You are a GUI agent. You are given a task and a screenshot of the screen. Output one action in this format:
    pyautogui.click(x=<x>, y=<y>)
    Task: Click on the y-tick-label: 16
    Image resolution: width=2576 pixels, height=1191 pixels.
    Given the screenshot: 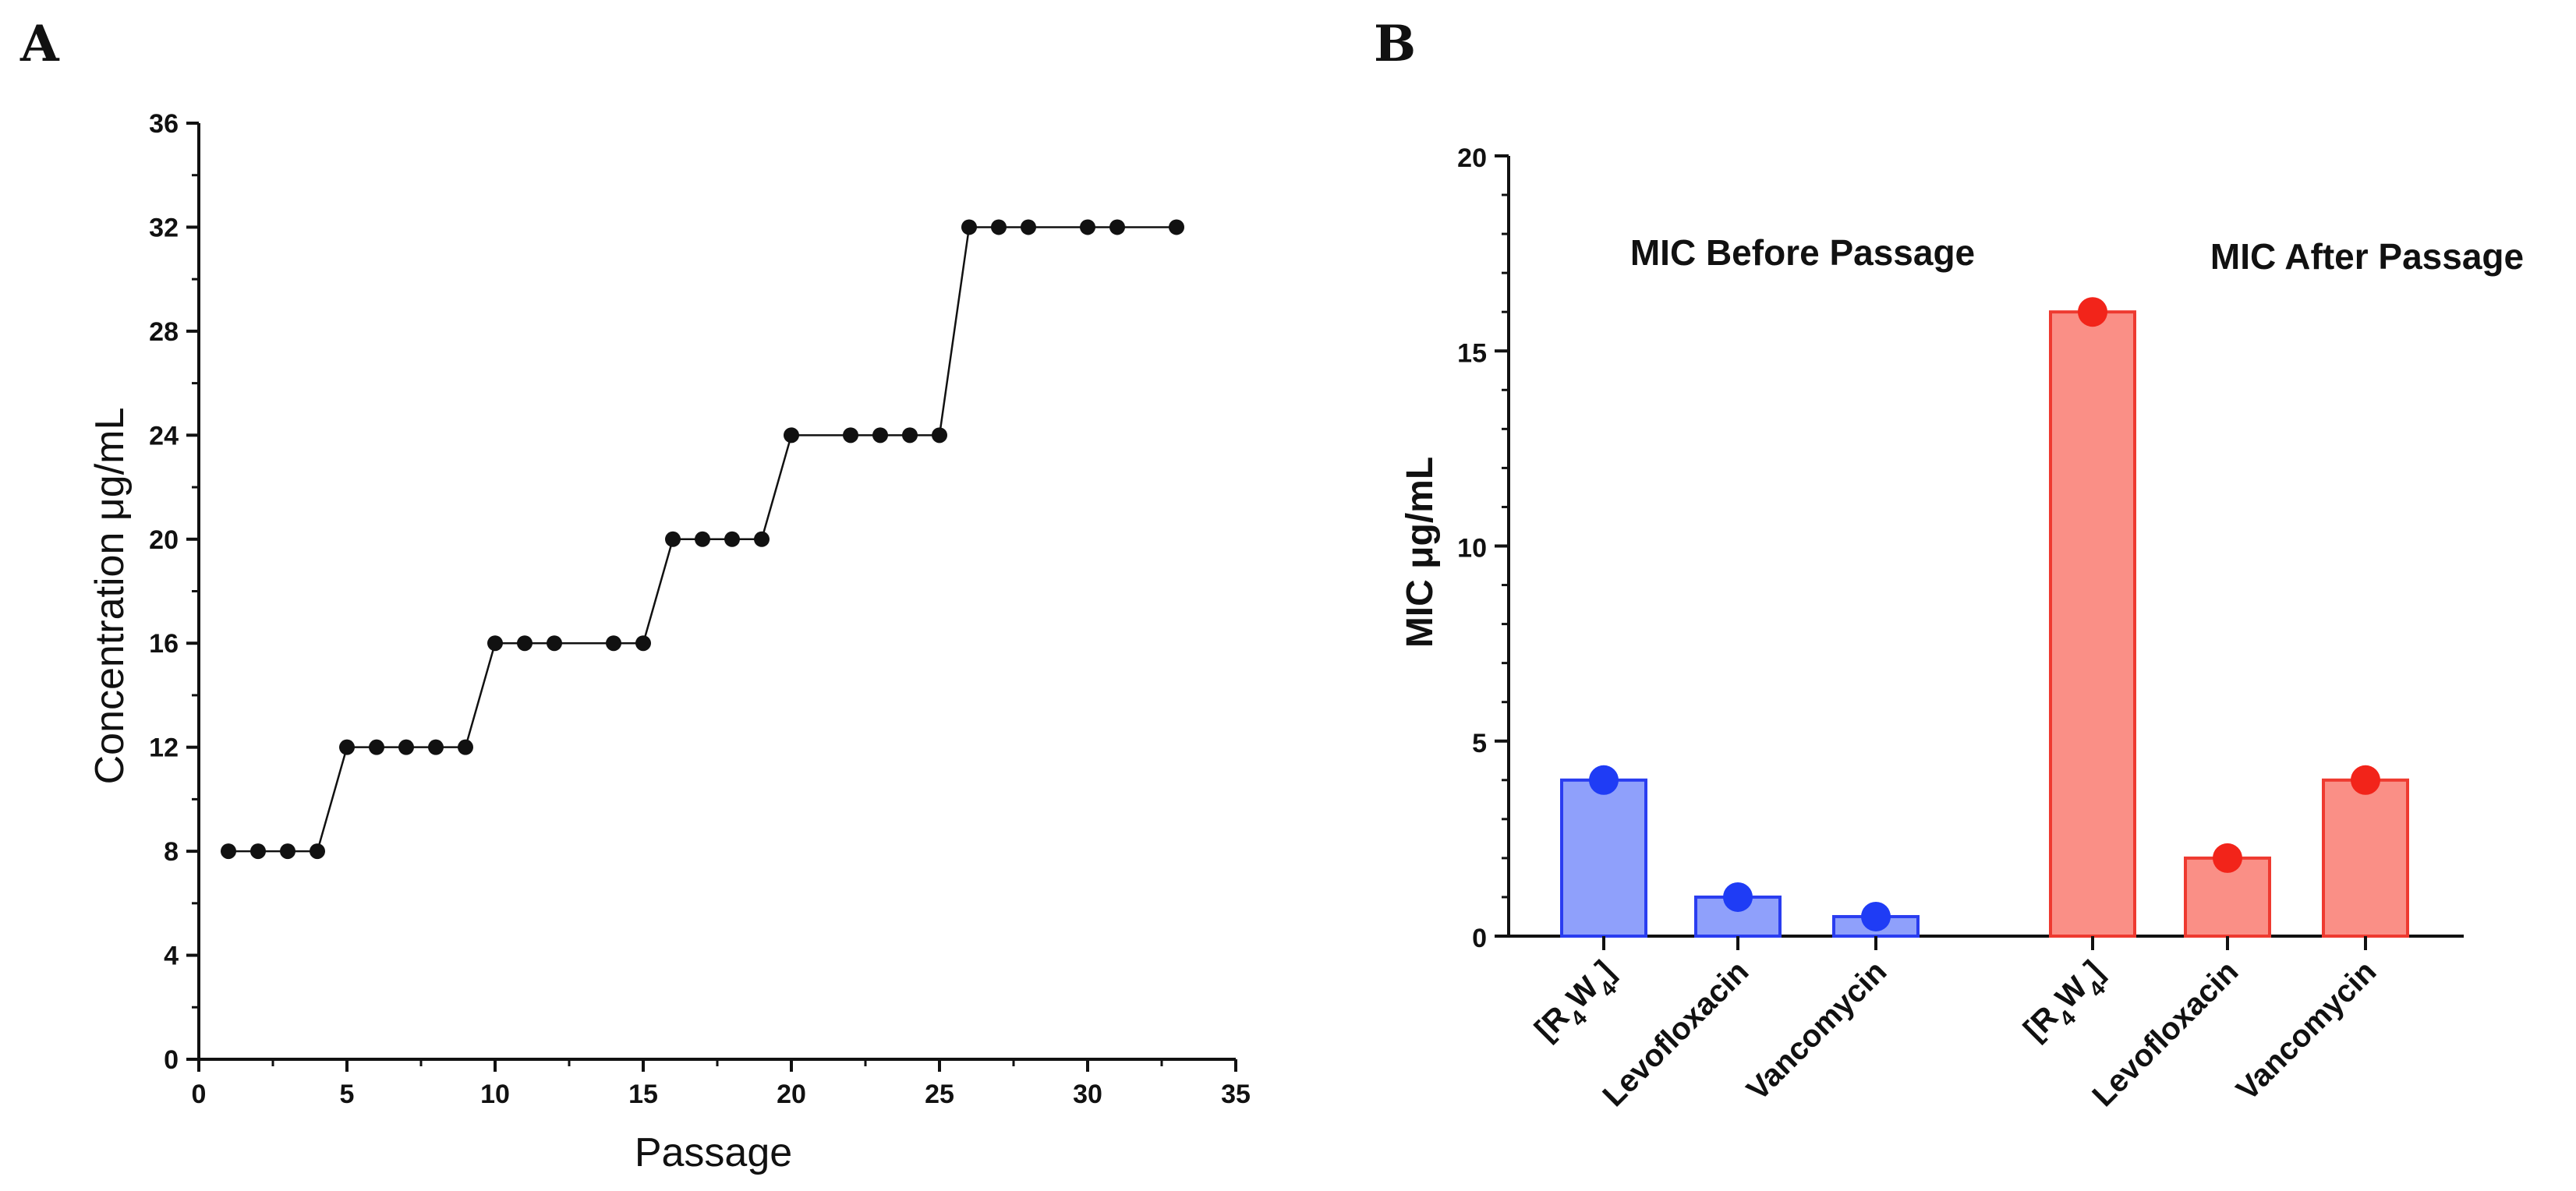 What is the action you would take?
    pyautogui.click(x=164, y=644)
    